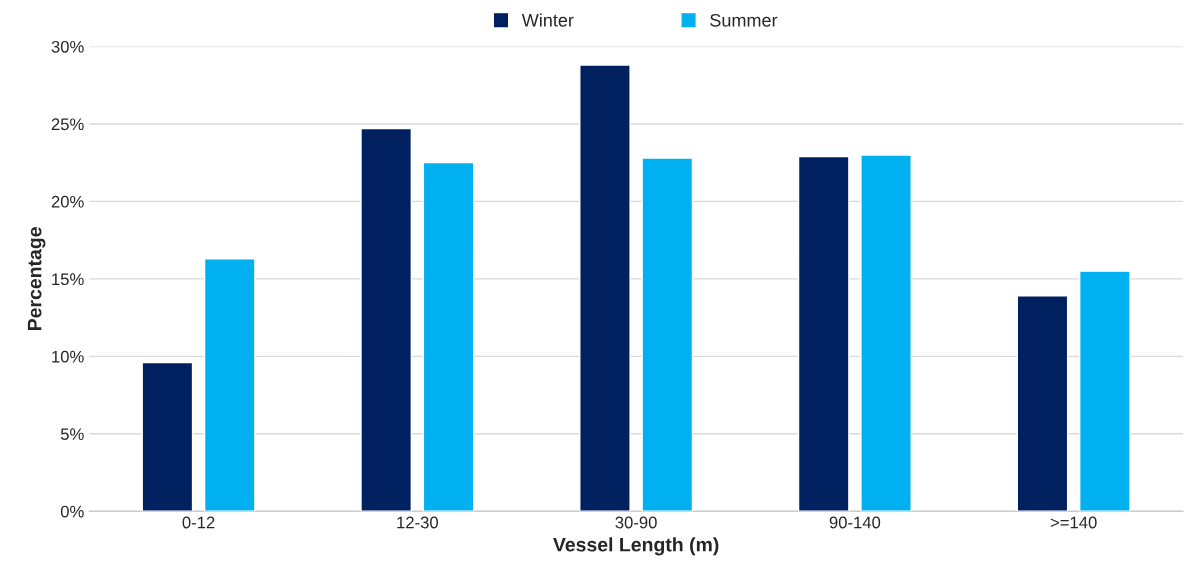 This screenshot has height=581, width=1189. Describe the element at coordinates (636, 522) in the screenshot. I see `x-tick-label: 30-90` at that location.